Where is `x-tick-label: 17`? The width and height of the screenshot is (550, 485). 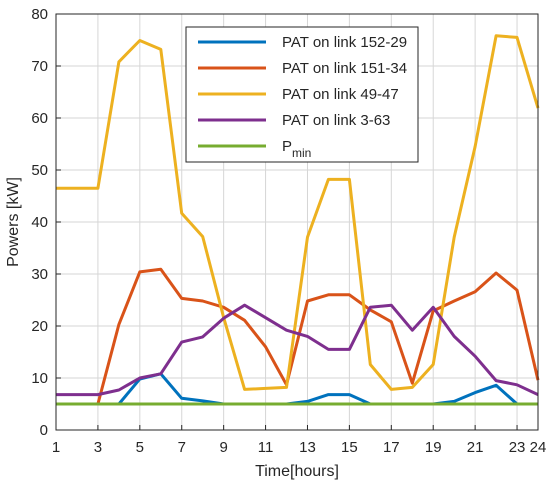 x-tick-label: 17 is located at coordinates (391, 447).